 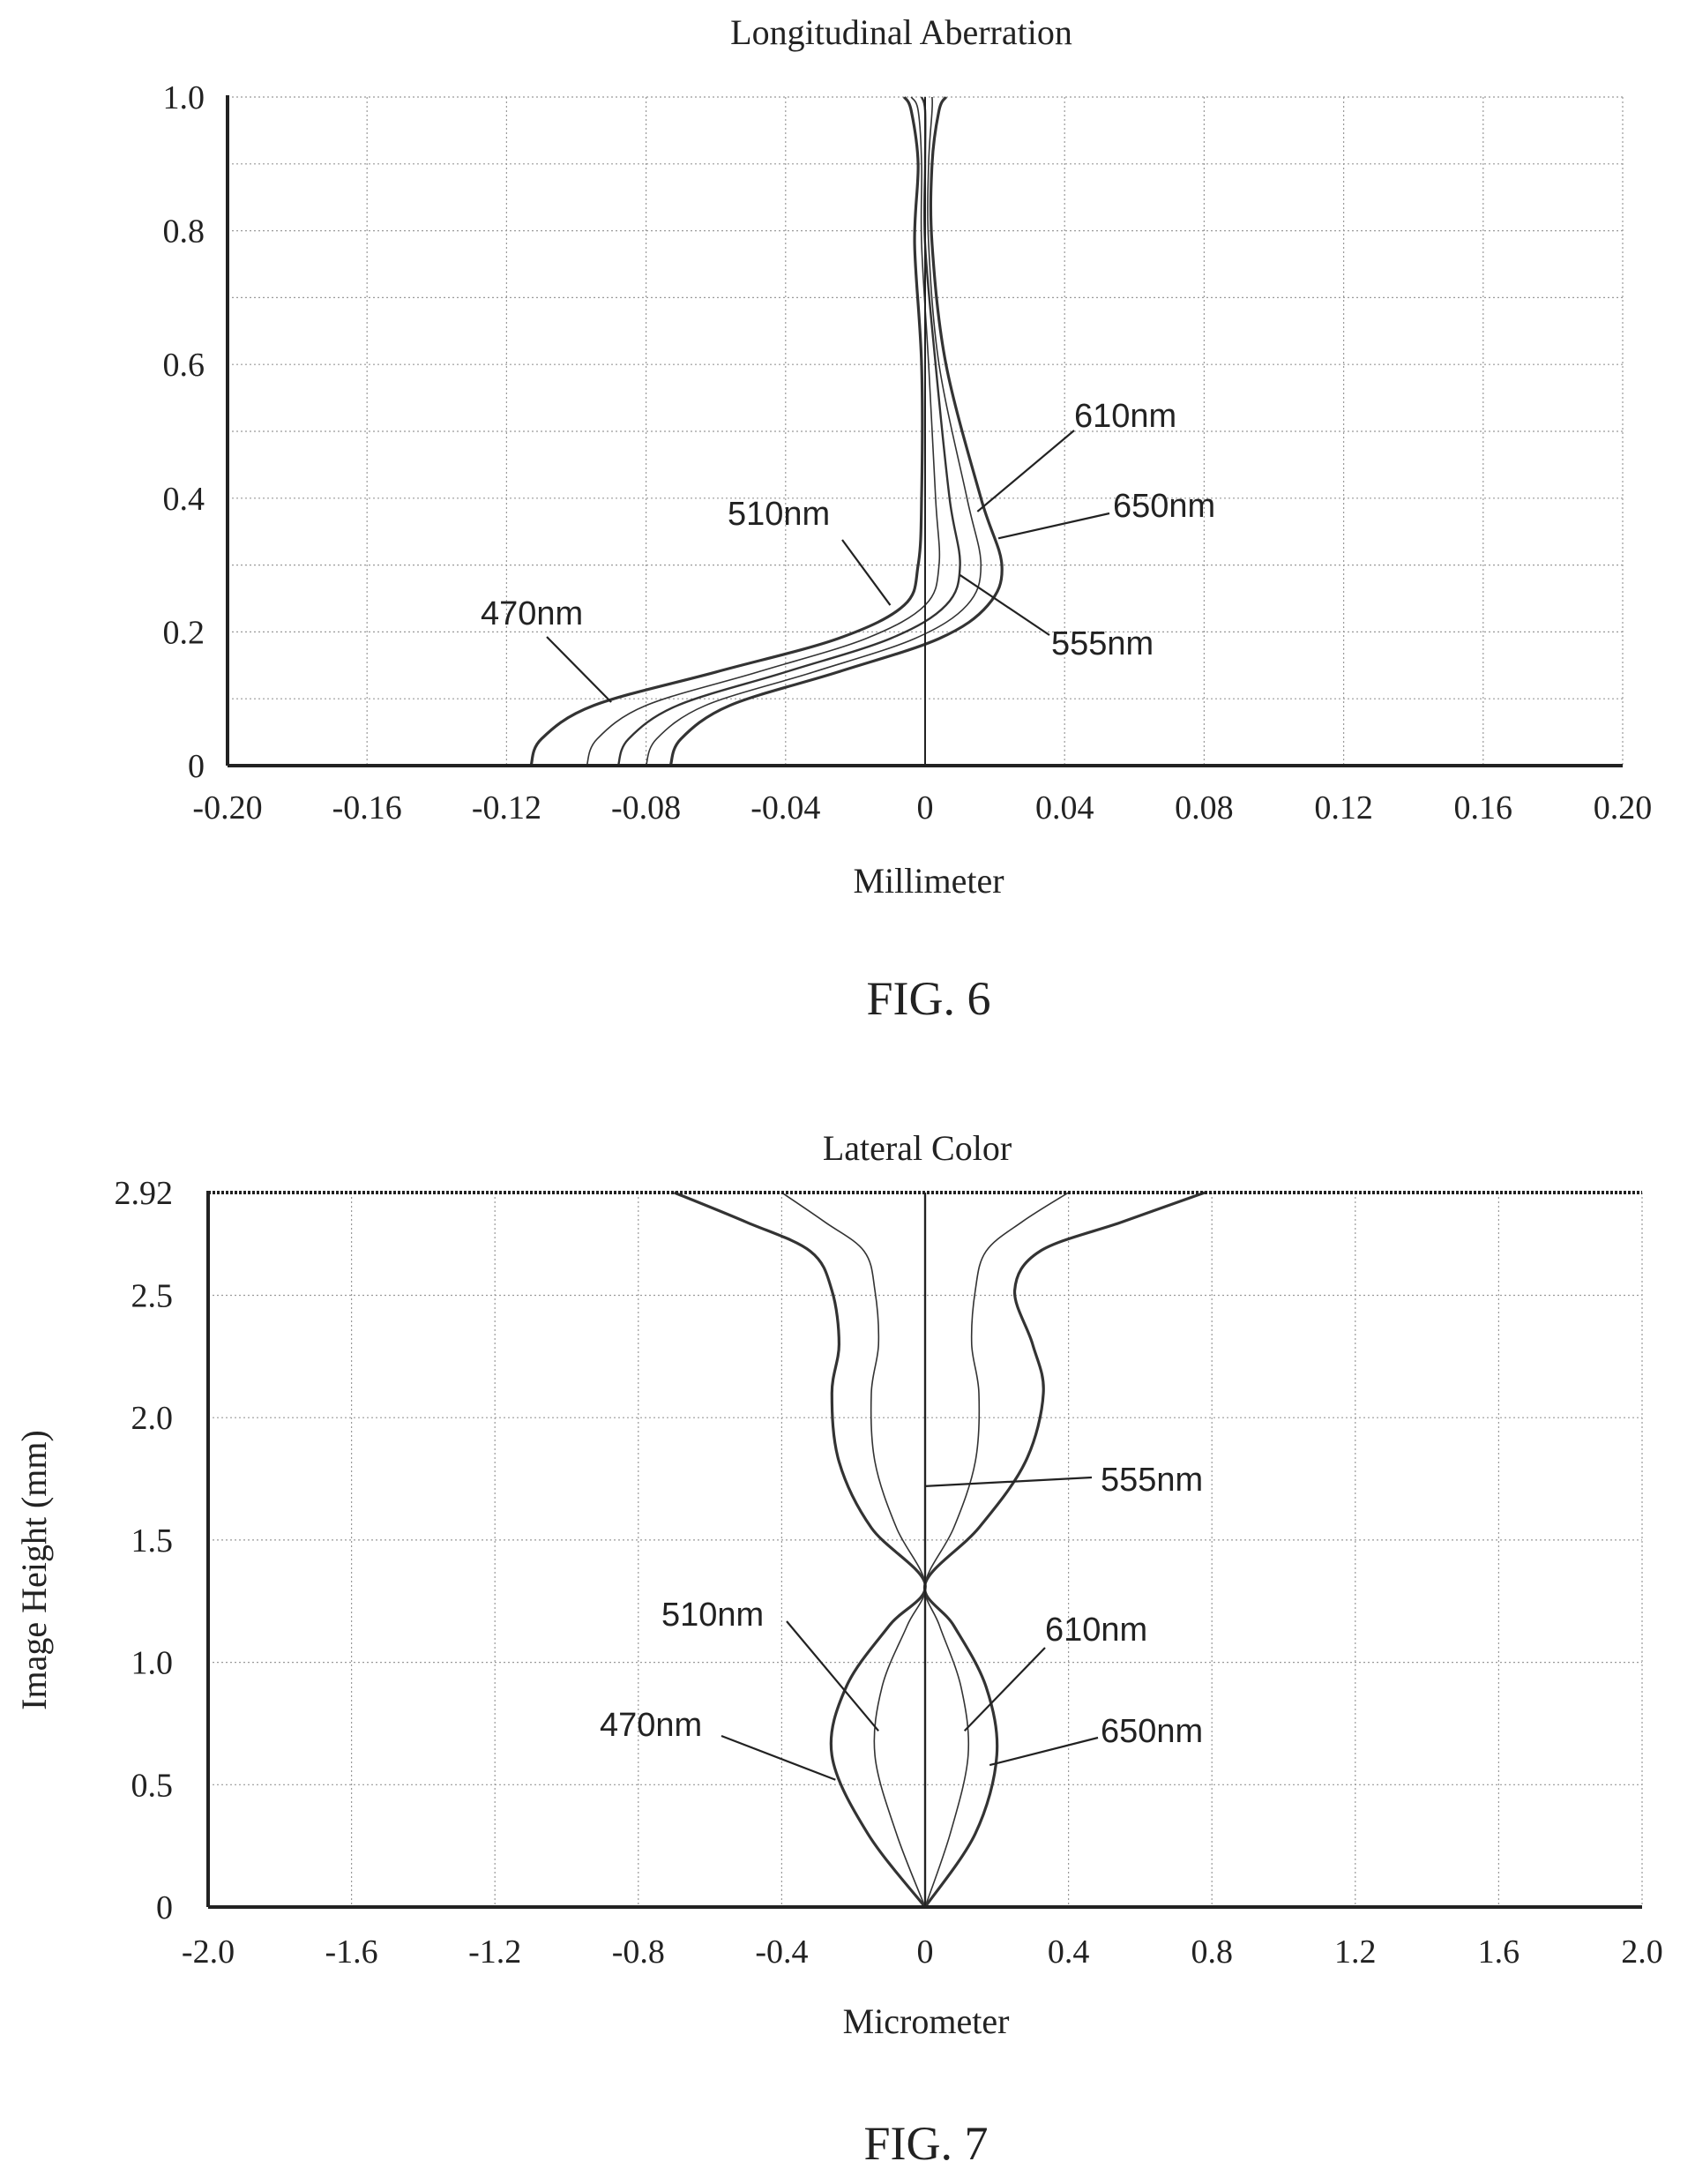 What do you see at coordinates (494, 1952) in the screenshot?
I see `x-tick-label: -1.2` at bounding box center [494, 1952].